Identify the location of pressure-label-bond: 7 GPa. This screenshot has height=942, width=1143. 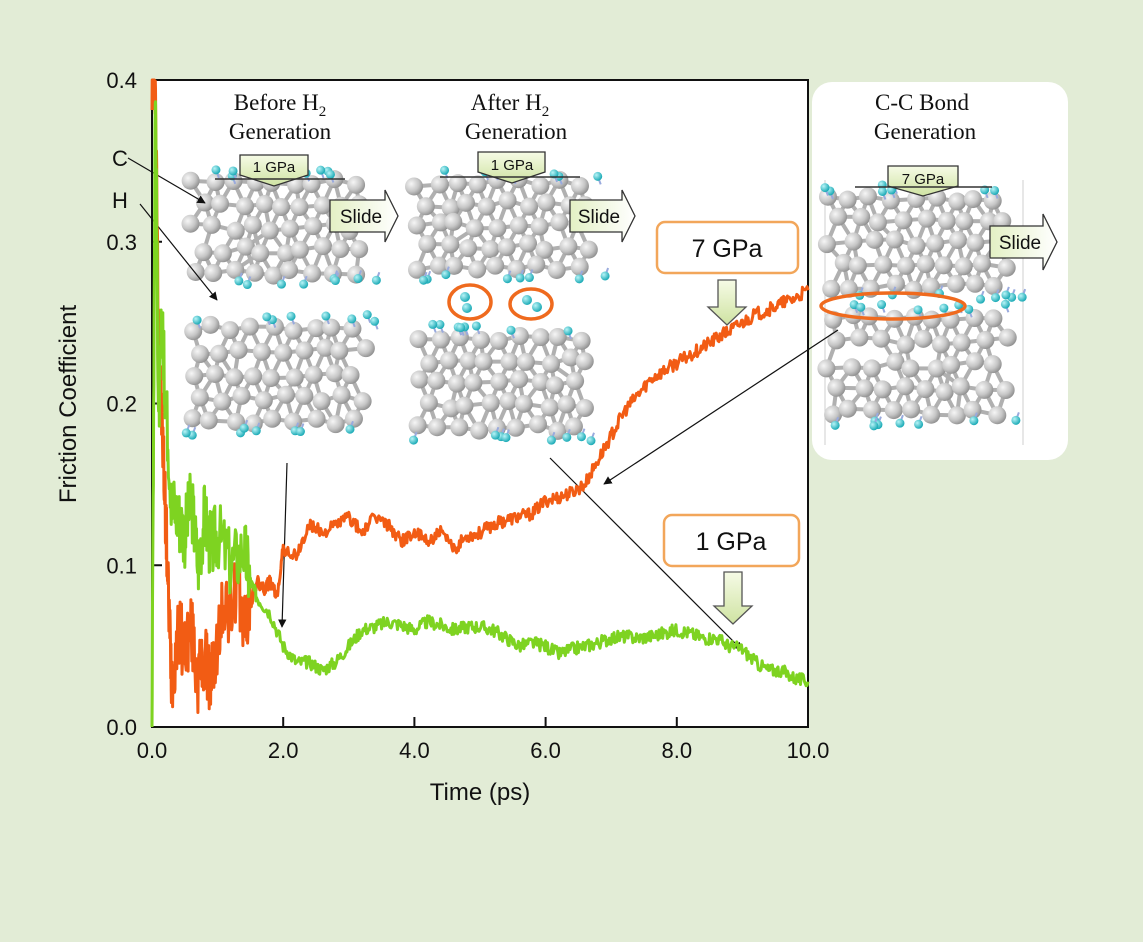
(923, 179).